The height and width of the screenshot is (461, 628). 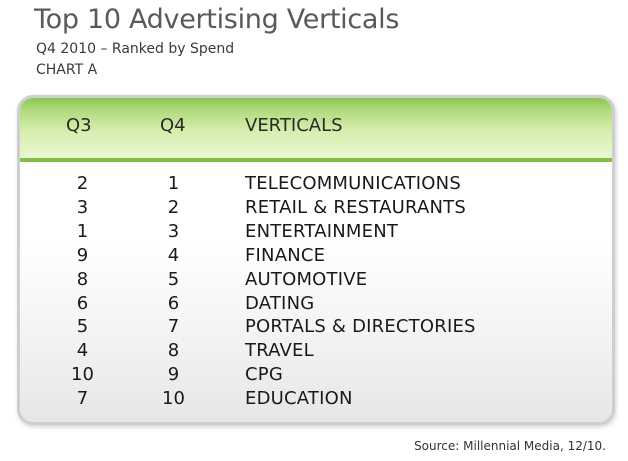 I want to click on table-row: 3 2 RETAIL & RESTAURANTS, so click(x=316, y=209).